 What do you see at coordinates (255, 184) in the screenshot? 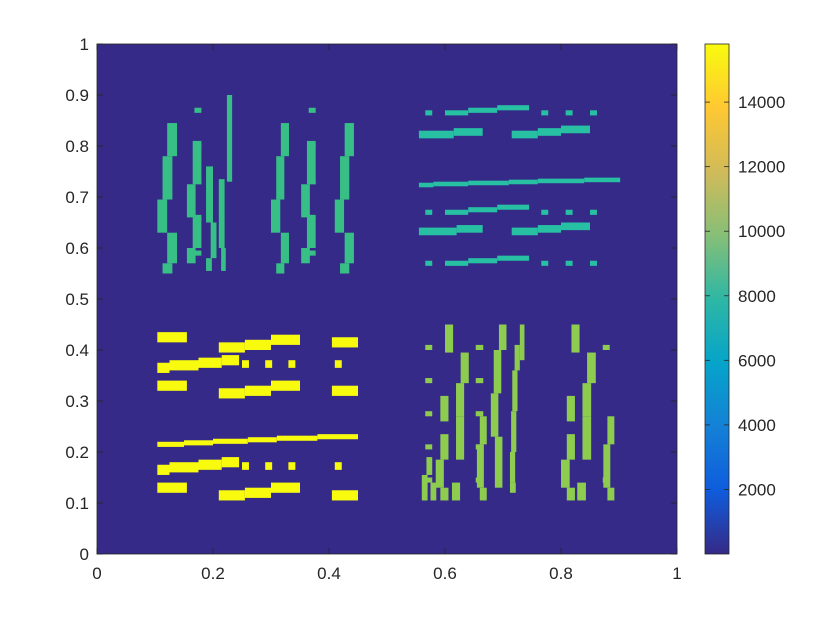
I see `region-top-left` at bounding box center [255, 184].